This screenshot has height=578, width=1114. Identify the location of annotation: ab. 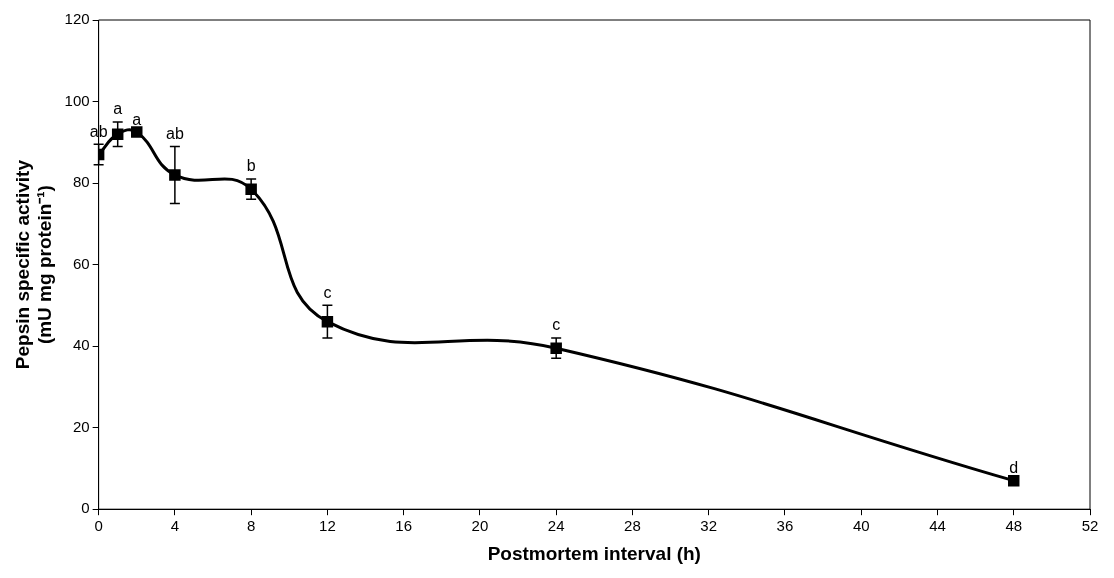
(174, 133).